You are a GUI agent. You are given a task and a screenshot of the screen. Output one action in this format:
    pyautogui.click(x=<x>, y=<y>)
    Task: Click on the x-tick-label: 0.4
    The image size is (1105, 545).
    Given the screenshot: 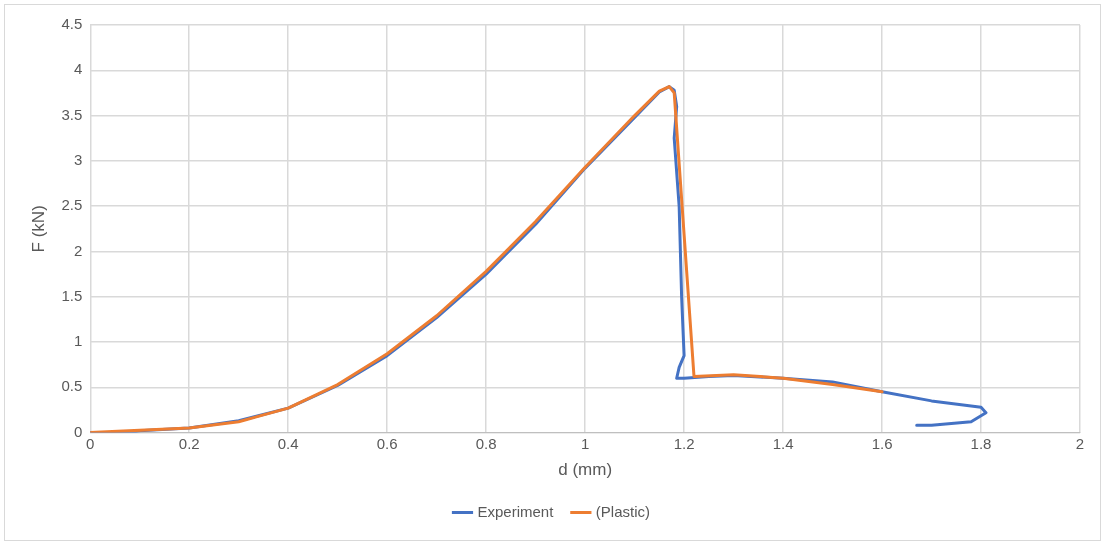 What is the action you would take?
    pyautogui.click(x=288, y=443)
    